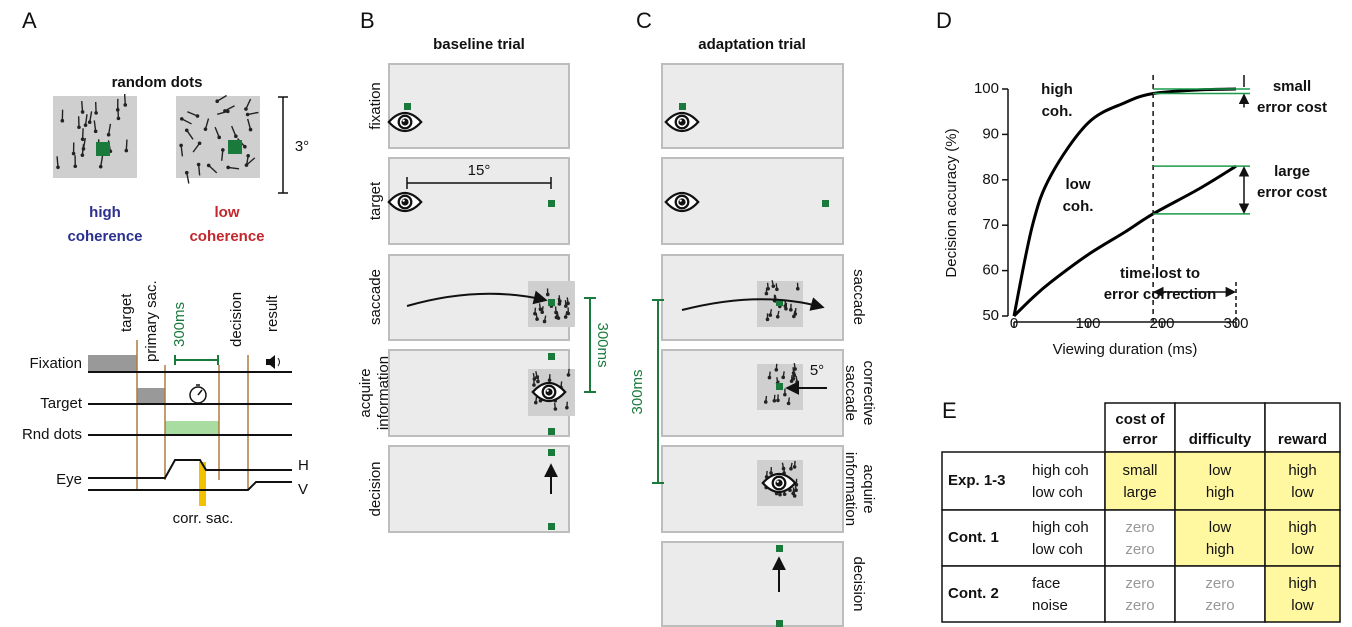 The image size is (1352, 627). What do you see at coordinates (365, 392) in the screenshot?
I see `row-label: acquire` at bounding box center [365, 392].